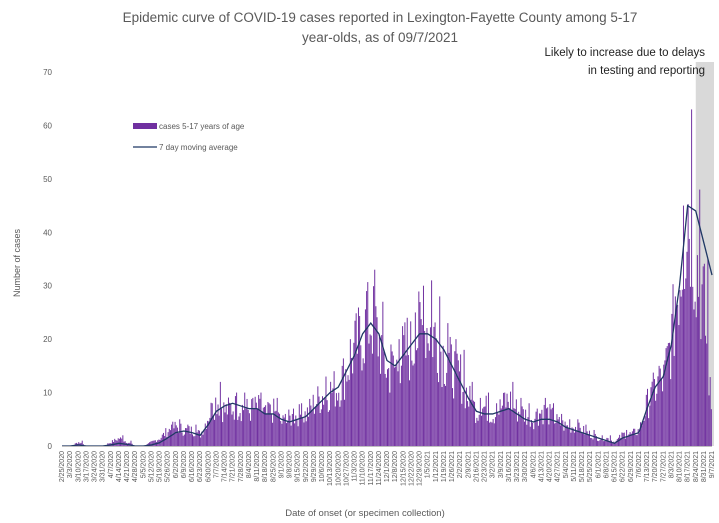 This screenshot has height=523, width=719. What do you see at coordinates (265, 466) in the screenshot?
I see `x-tick-label: 8/18/2020` at bounding box center [265, 466].